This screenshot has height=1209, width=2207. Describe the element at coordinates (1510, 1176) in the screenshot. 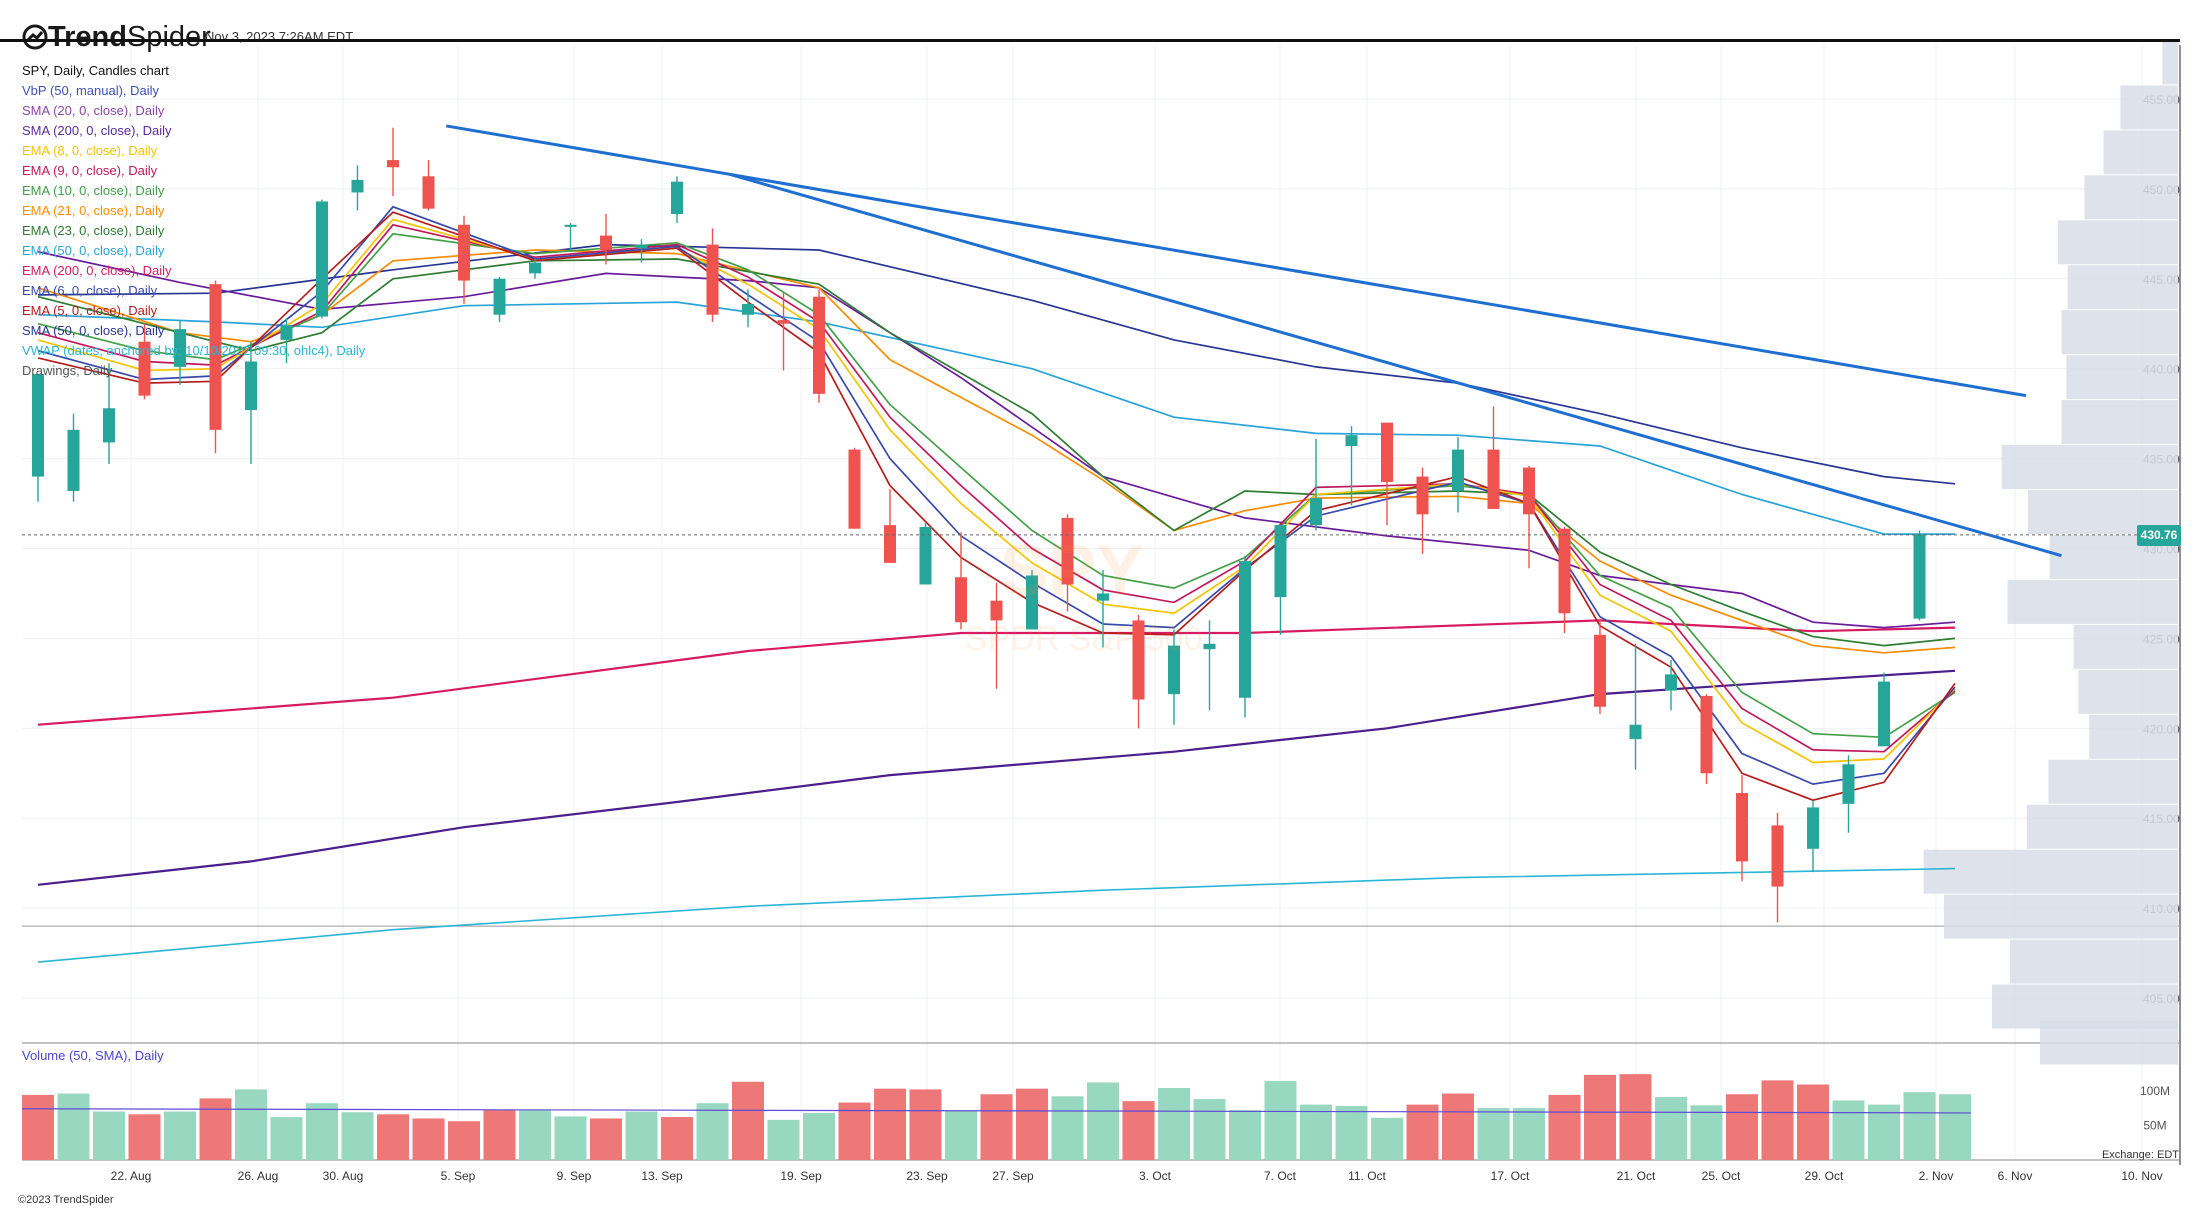

I see `x-tick-label: 17. Oct` at that location.